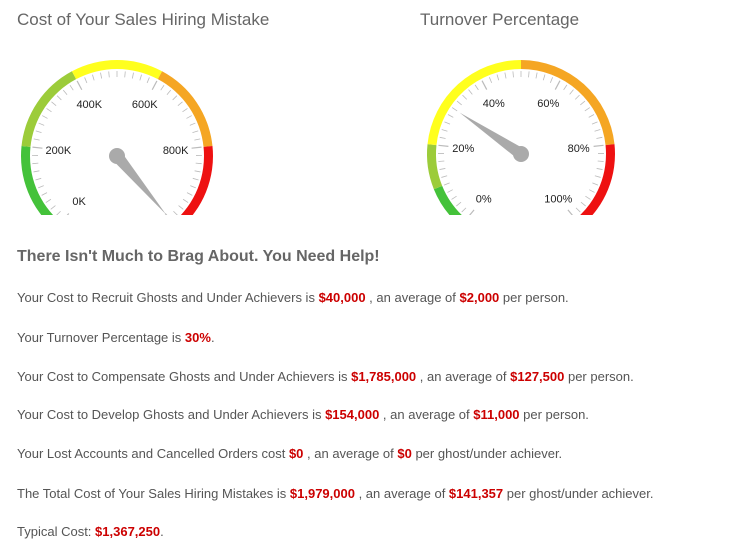 This screenshot has height=549, width=734. What do you see at coordinates (579, 149) in the screenshot?
I see `turnover-gauge-tick-label: 80%` at bounding box center [579, 149].